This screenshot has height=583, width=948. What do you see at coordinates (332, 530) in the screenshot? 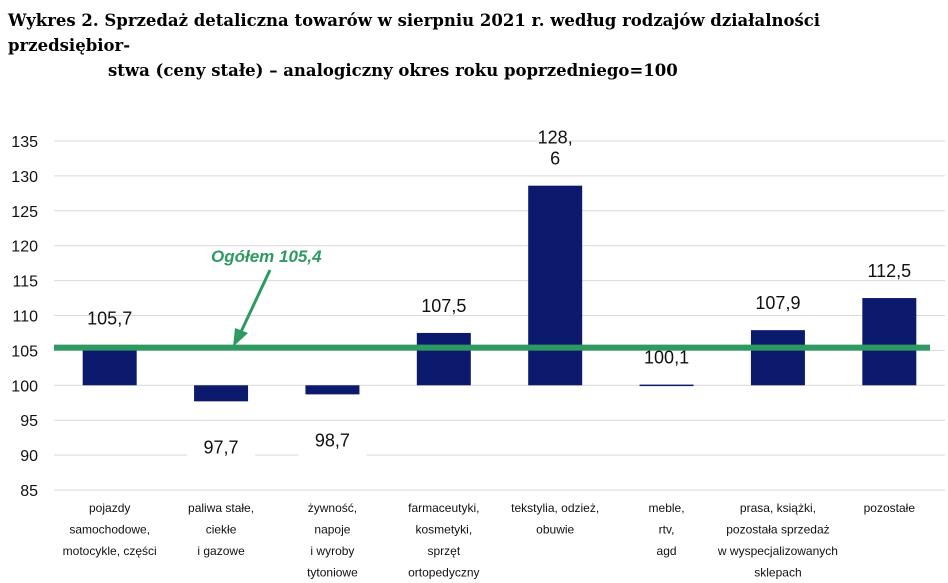
I see `category-label: napoje` at bounding box center [332, 530].